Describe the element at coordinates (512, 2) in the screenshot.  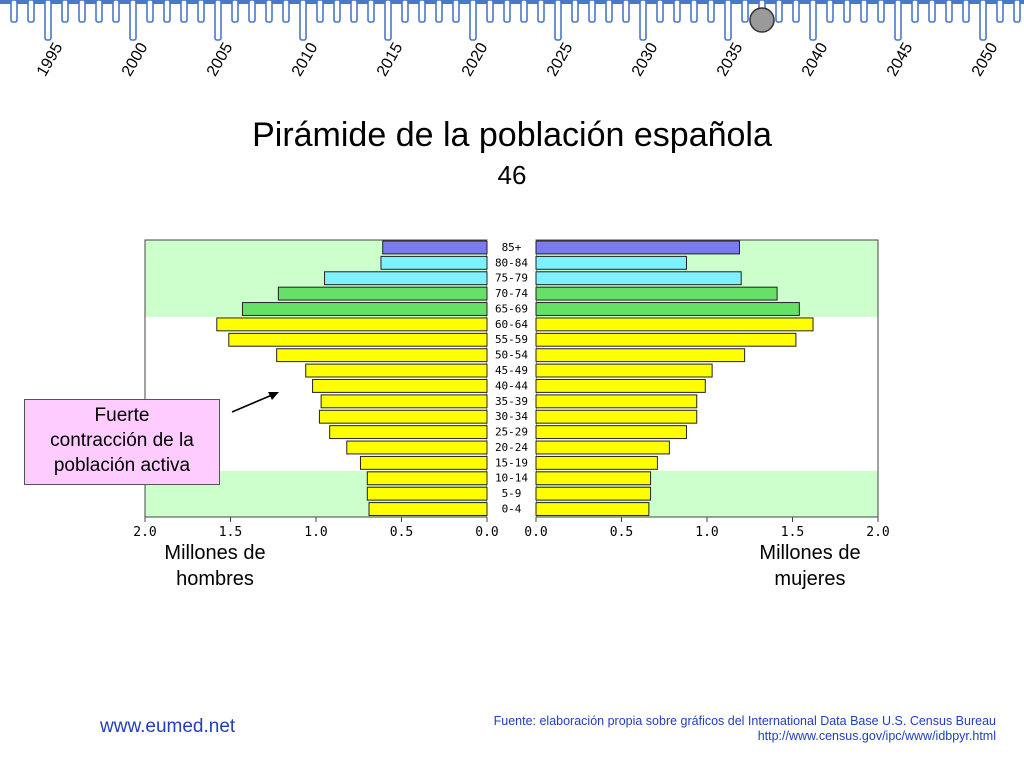
I see `timeline-rail` at that location.